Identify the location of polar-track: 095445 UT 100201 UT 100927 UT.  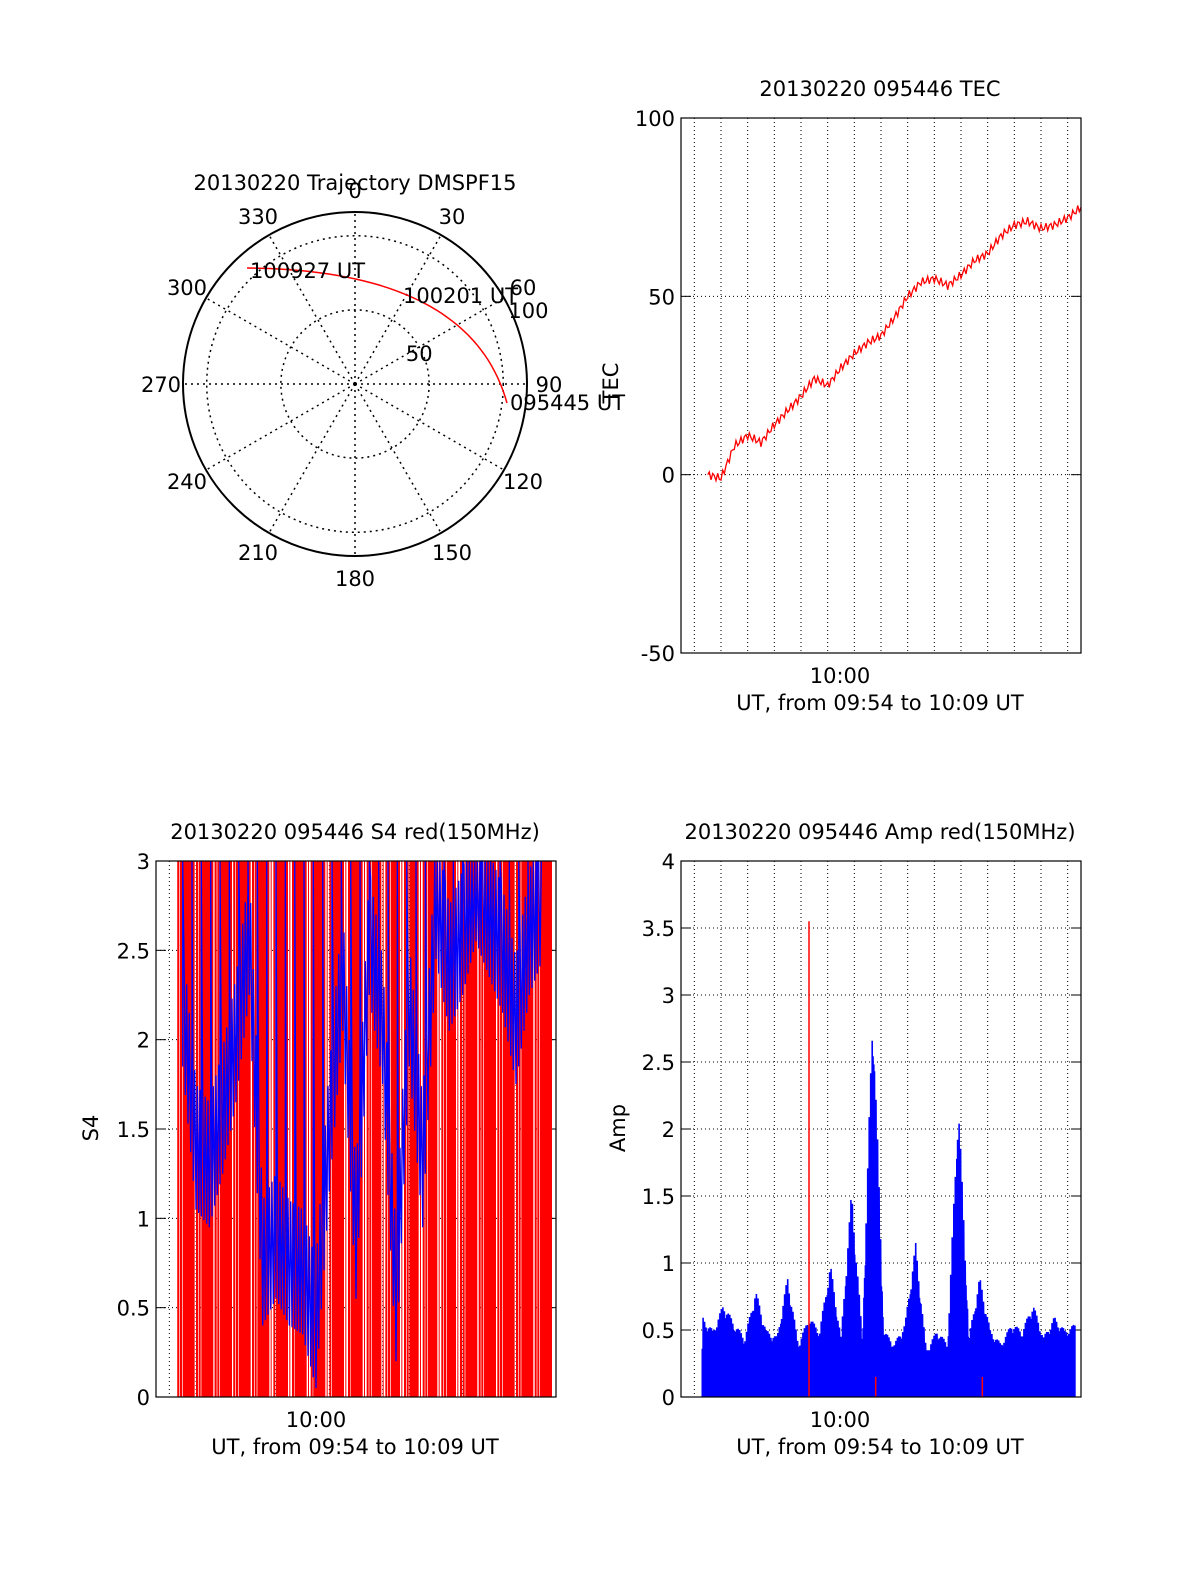
(435, 337).